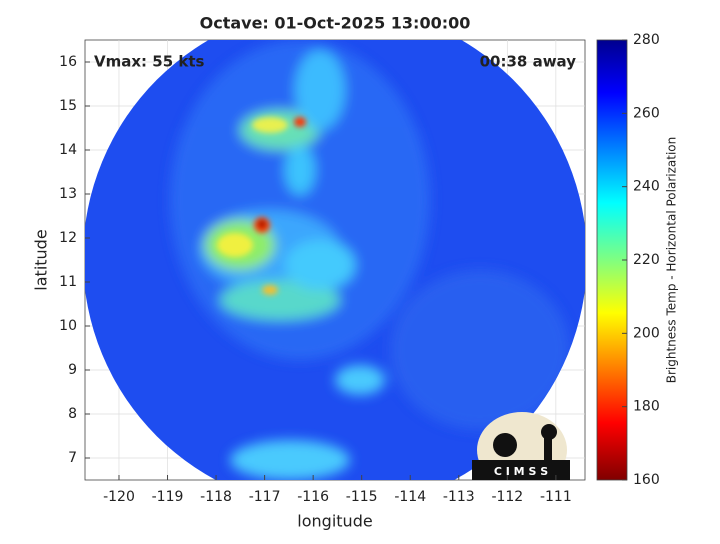 The width and height of the screenshot is (720, 544). Describe the element at coordinates (68, 150) in the screenshot. I see `y-tick-label: 14` at that location.